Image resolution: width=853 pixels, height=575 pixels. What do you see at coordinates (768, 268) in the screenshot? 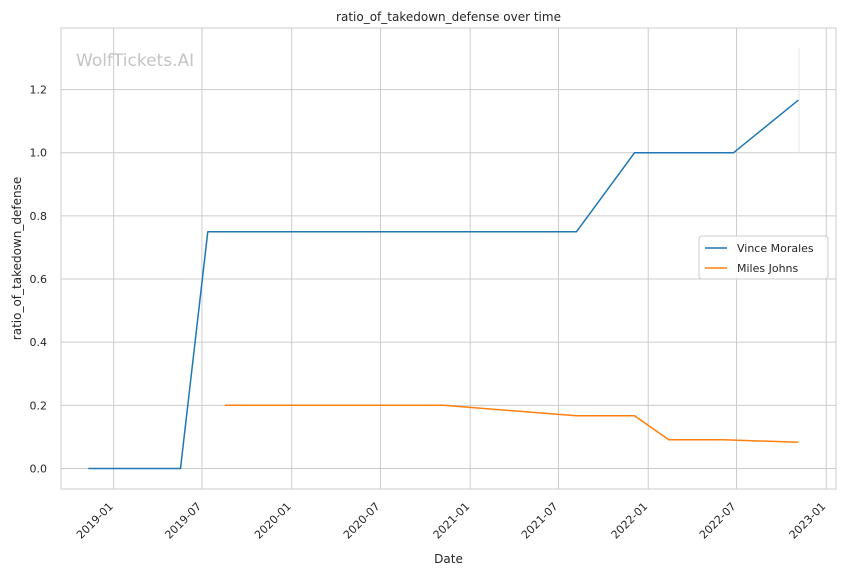
I see `legend-label: Miles Johns` at bounding box center [768, 268].